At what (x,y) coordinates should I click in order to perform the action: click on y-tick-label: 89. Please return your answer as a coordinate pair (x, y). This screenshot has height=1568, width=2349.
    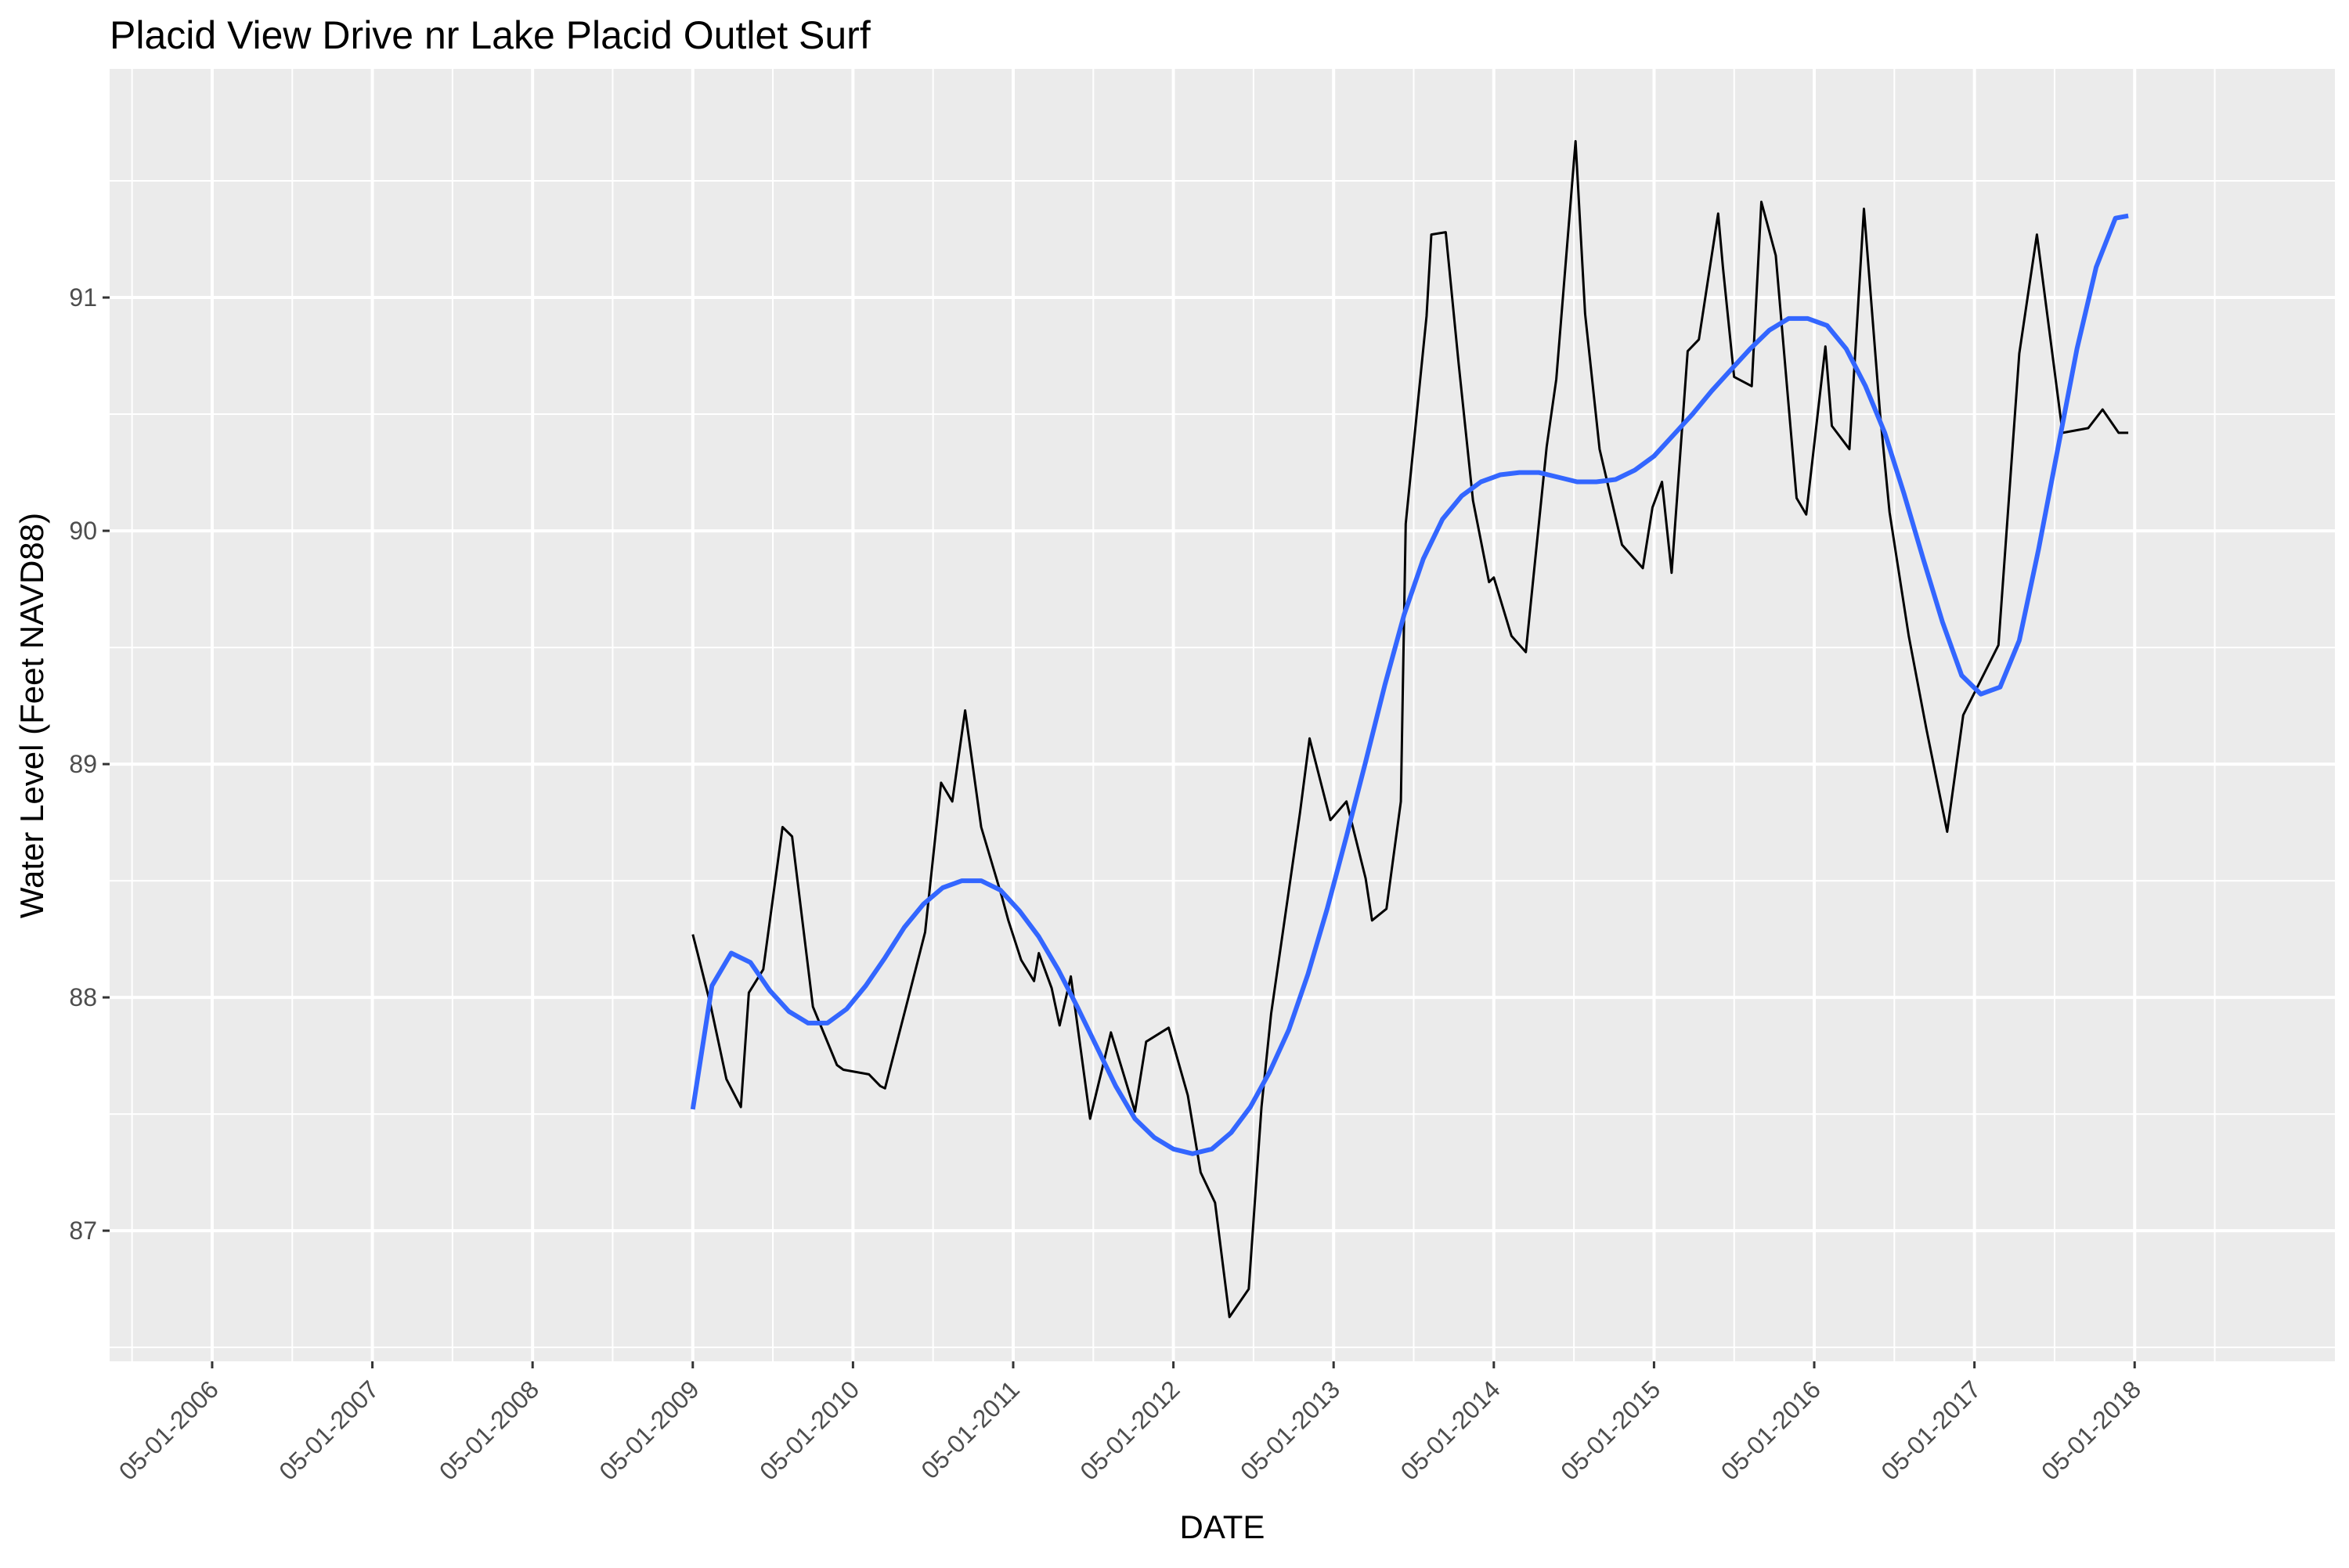
    Looking at the image, I should click on (83, 764).